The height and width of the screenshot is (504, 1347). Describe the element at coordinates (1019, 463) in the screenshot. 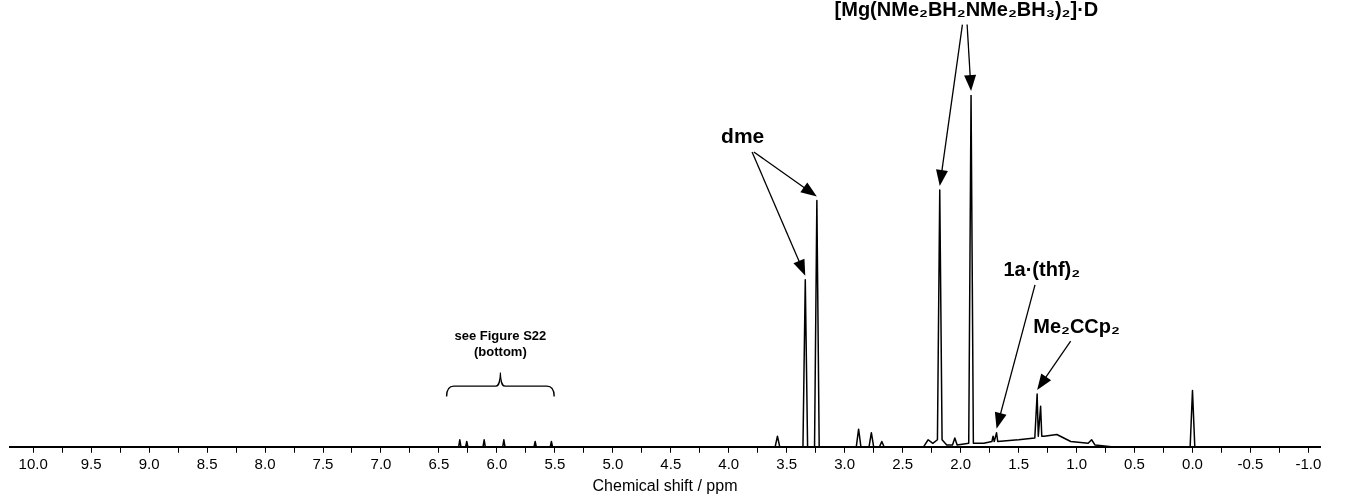

I see `x-tick-label: 1.5` at that location.